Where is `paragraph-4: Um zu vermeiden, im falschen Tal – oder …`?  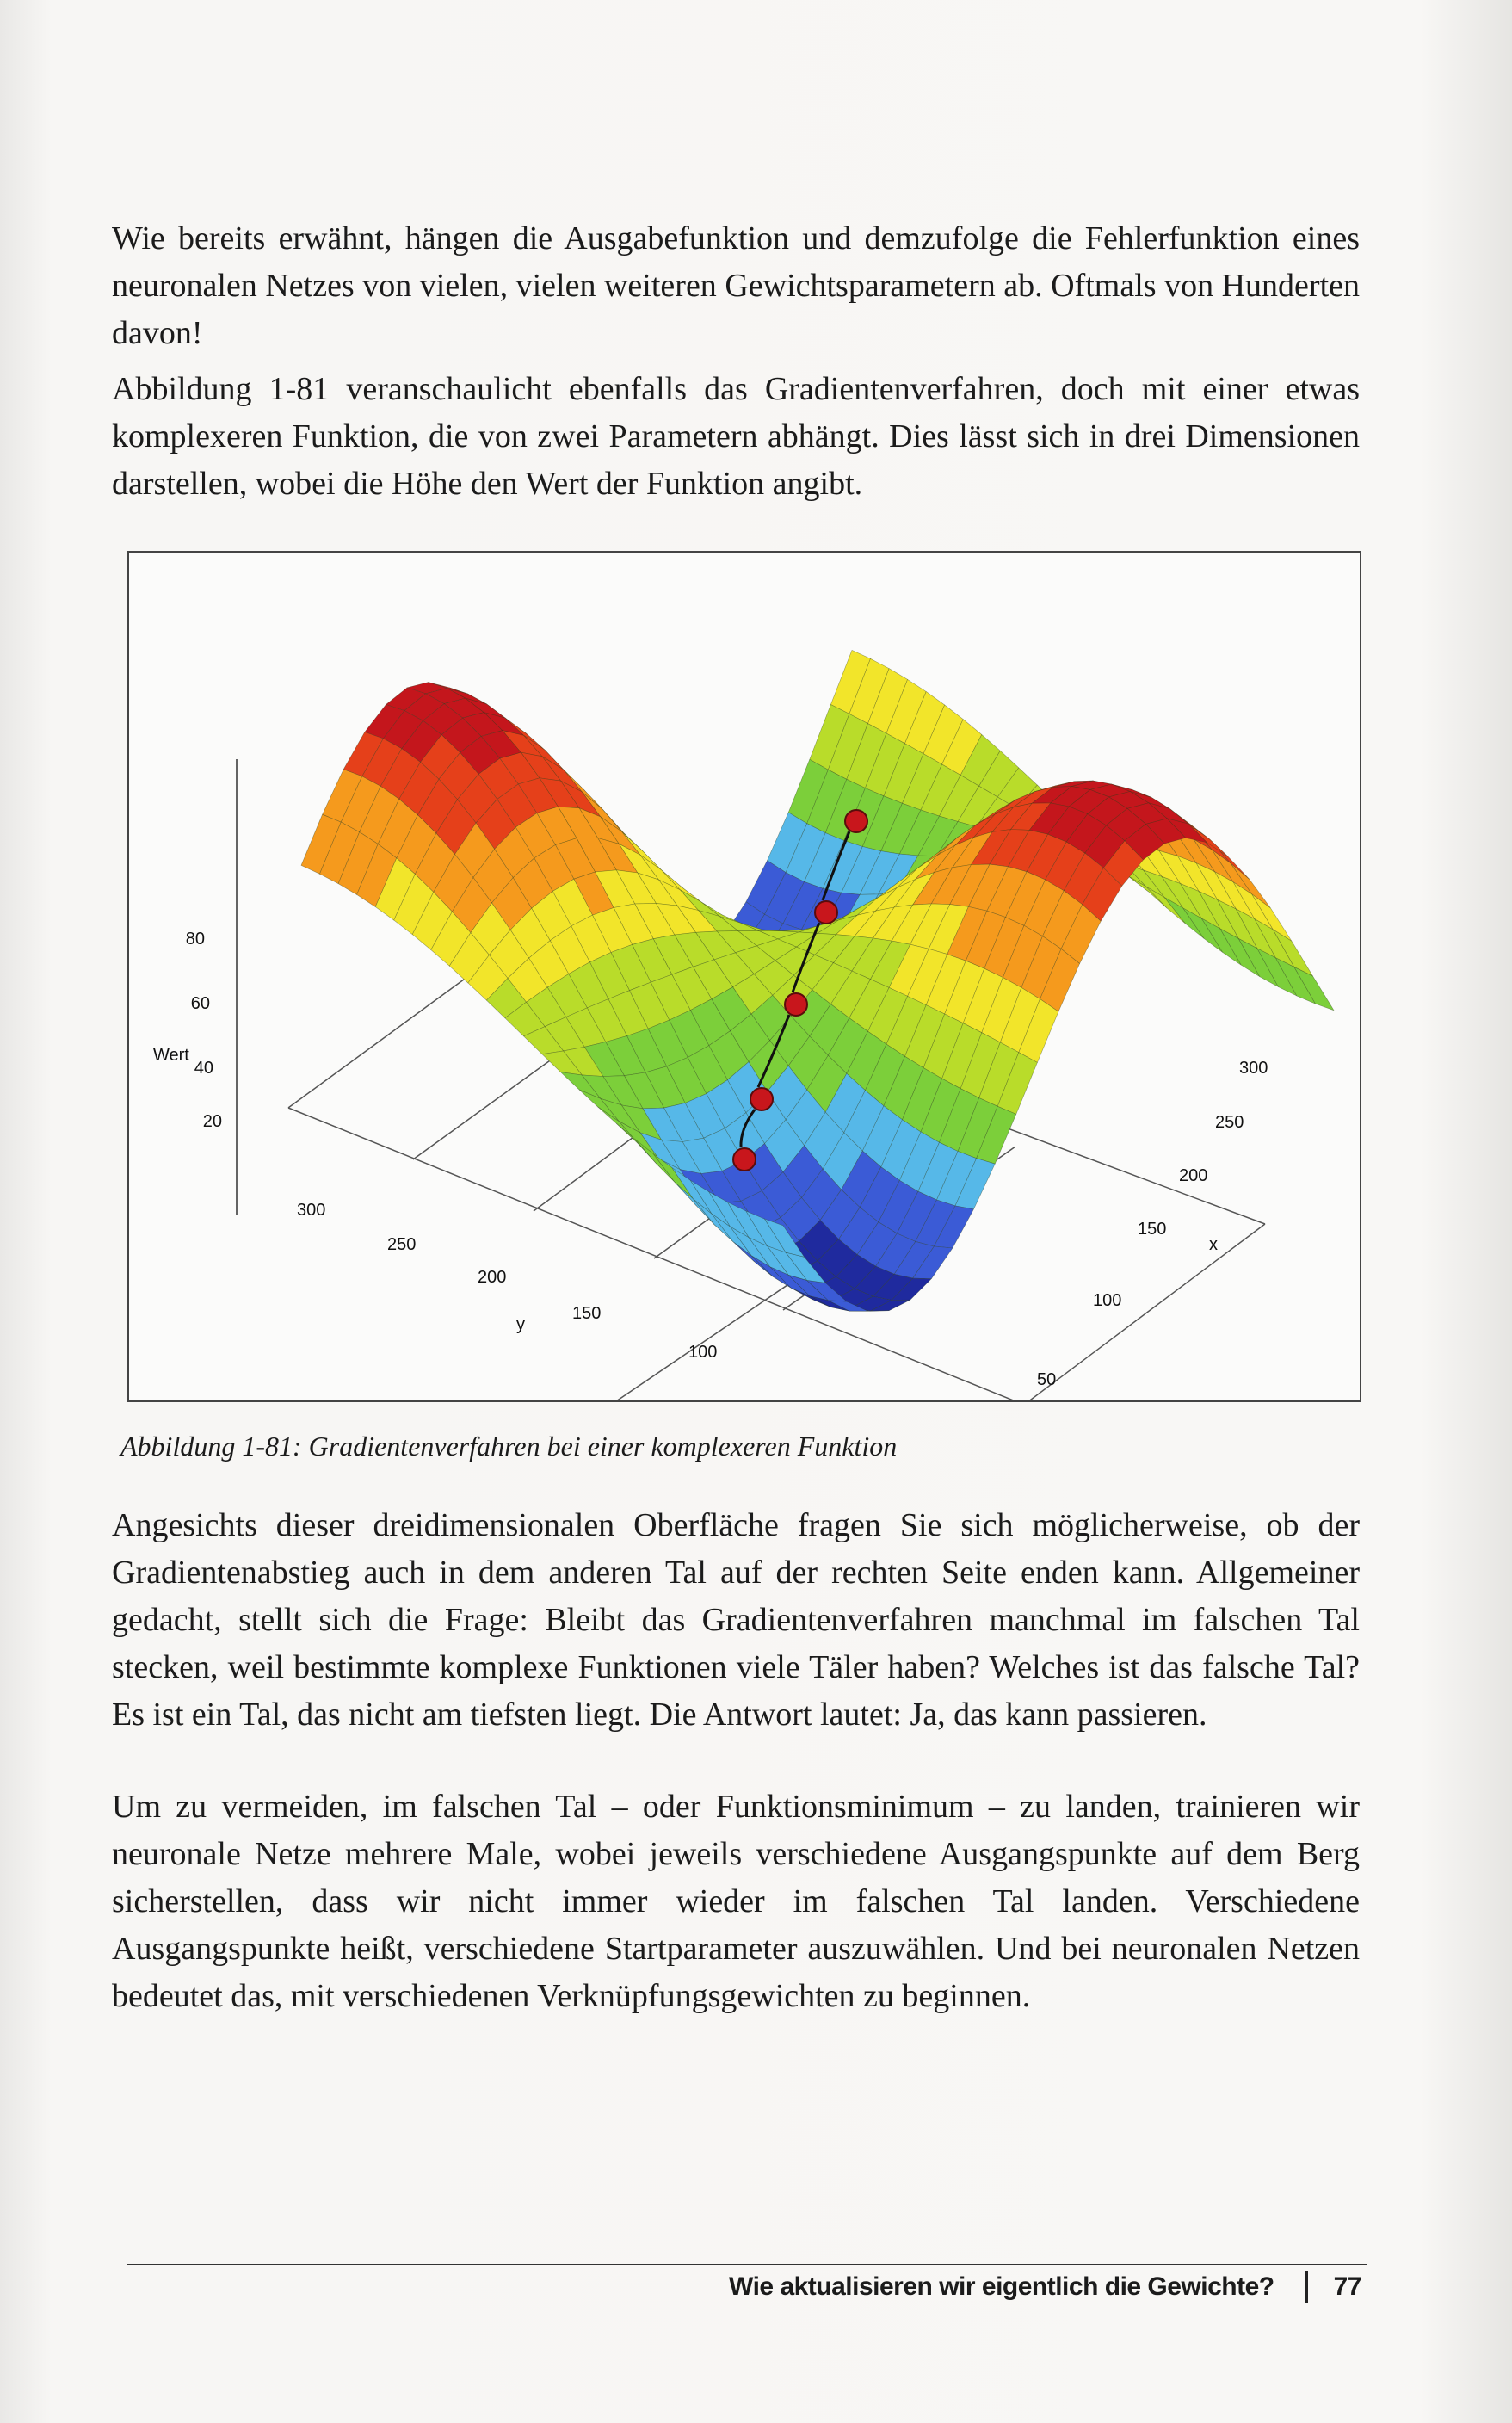 paragraph-4: Um zu vermeiden, im falschen Tal – oder … is located at coordinates (736, 1901).